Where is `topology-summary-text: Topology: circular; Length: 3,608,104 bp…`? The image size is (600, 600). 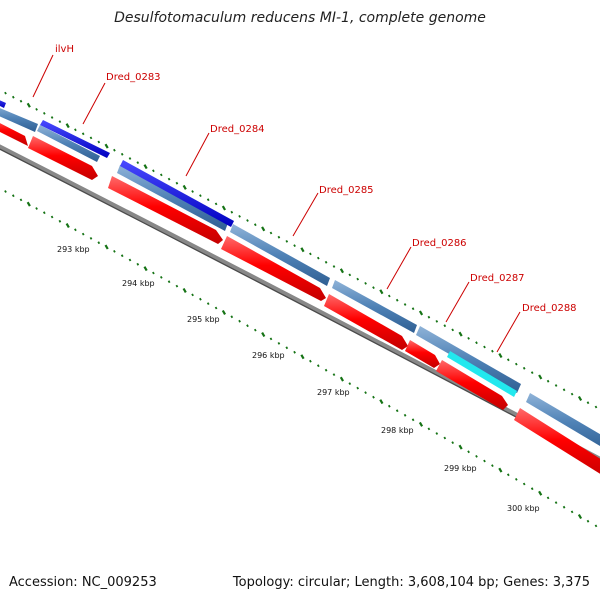
topology-summary-text: Topology: circular; Length: 3,608,104 bp… is located at coordinates (411, 582).